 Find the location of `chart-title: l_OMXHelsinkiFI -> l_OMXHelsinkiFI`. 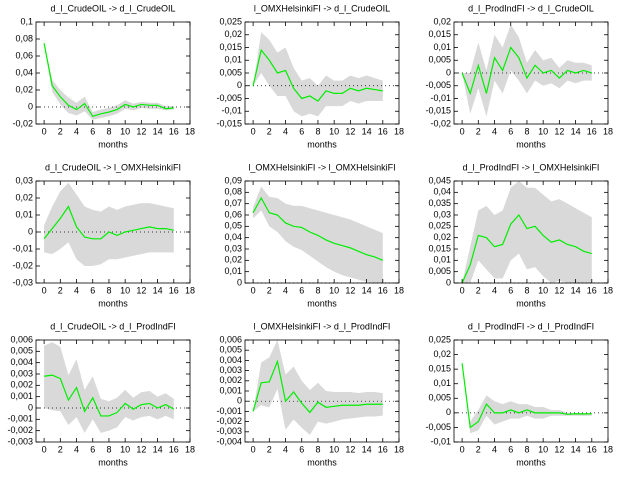

chart-title: l_OMXHelsinkiFI -> l_OMXHelsinkiFI is located at coordinates (321, 167).